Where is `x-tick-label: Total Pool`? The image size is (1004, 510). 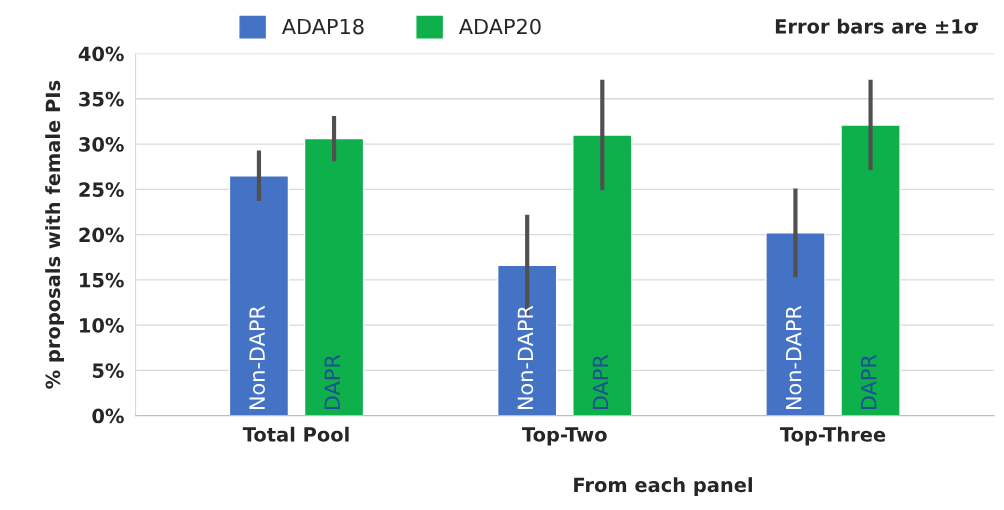
x-tick-label: Total Pool is located at coordinates (295, 434).